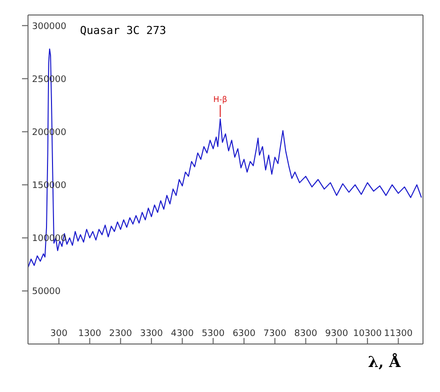 Image resolution: width=440 pixels, height=392 pixels. What do you see at coordinates (59, 334) in the screenshot?
I see `x-tick-label: 300` at bounding box center [59, 334].